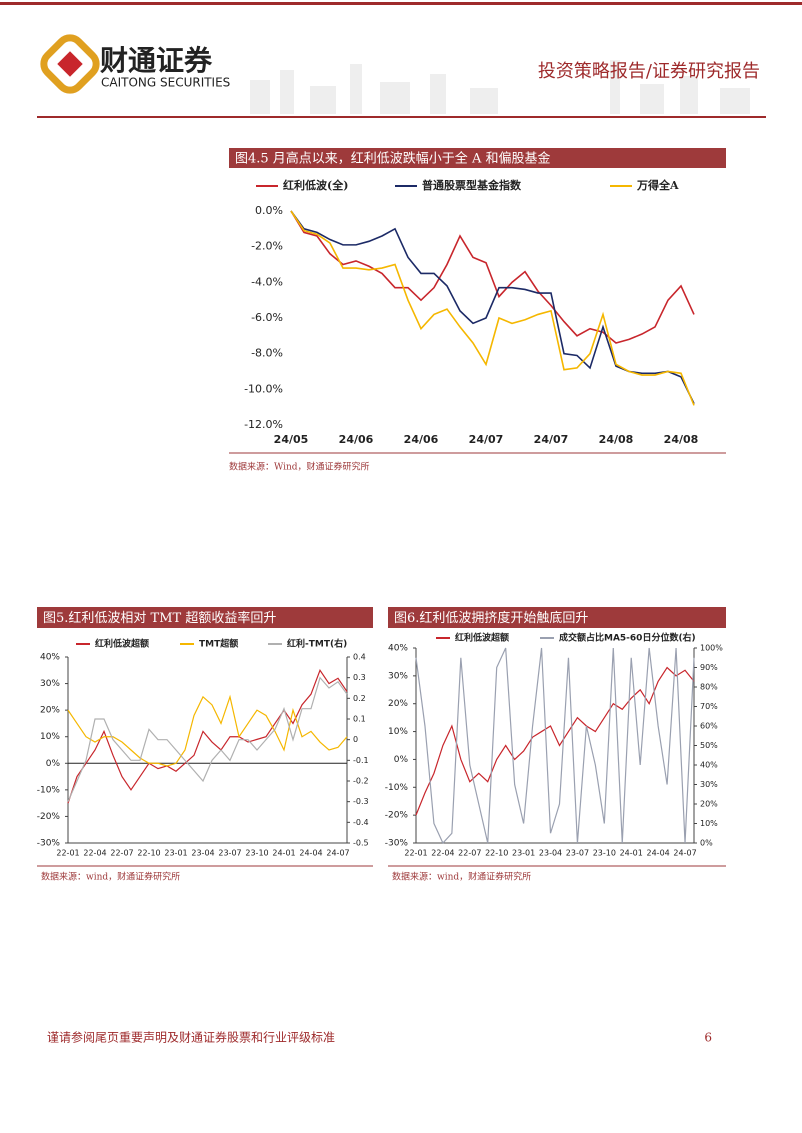  What do you see at coordinates (491, 618) in the screenshot?
I see `figure-title: 图6.红利低波拥挤度开始触底回升` at bounding box center [491, 618].